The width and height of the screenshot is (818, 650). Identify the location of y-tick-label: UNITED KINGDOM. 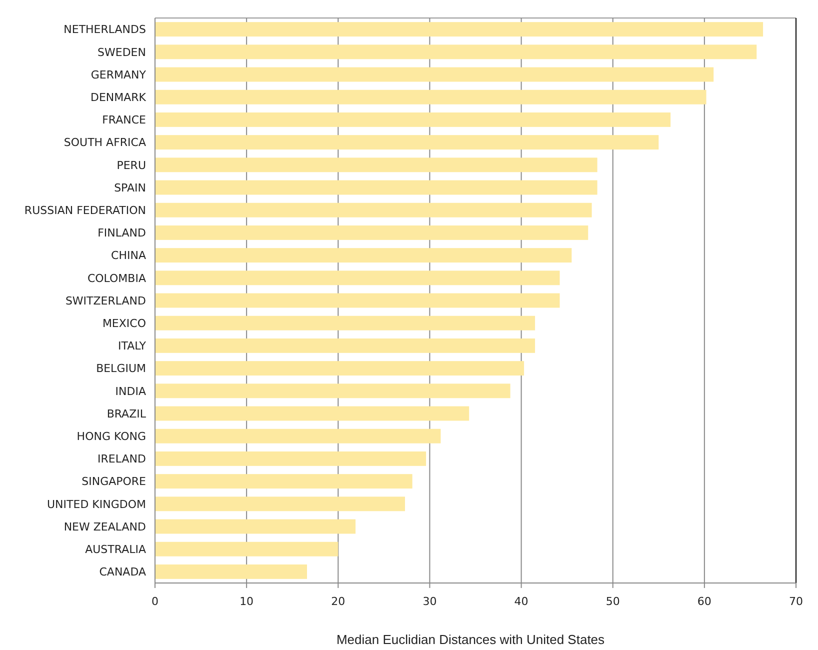
(96, 504).